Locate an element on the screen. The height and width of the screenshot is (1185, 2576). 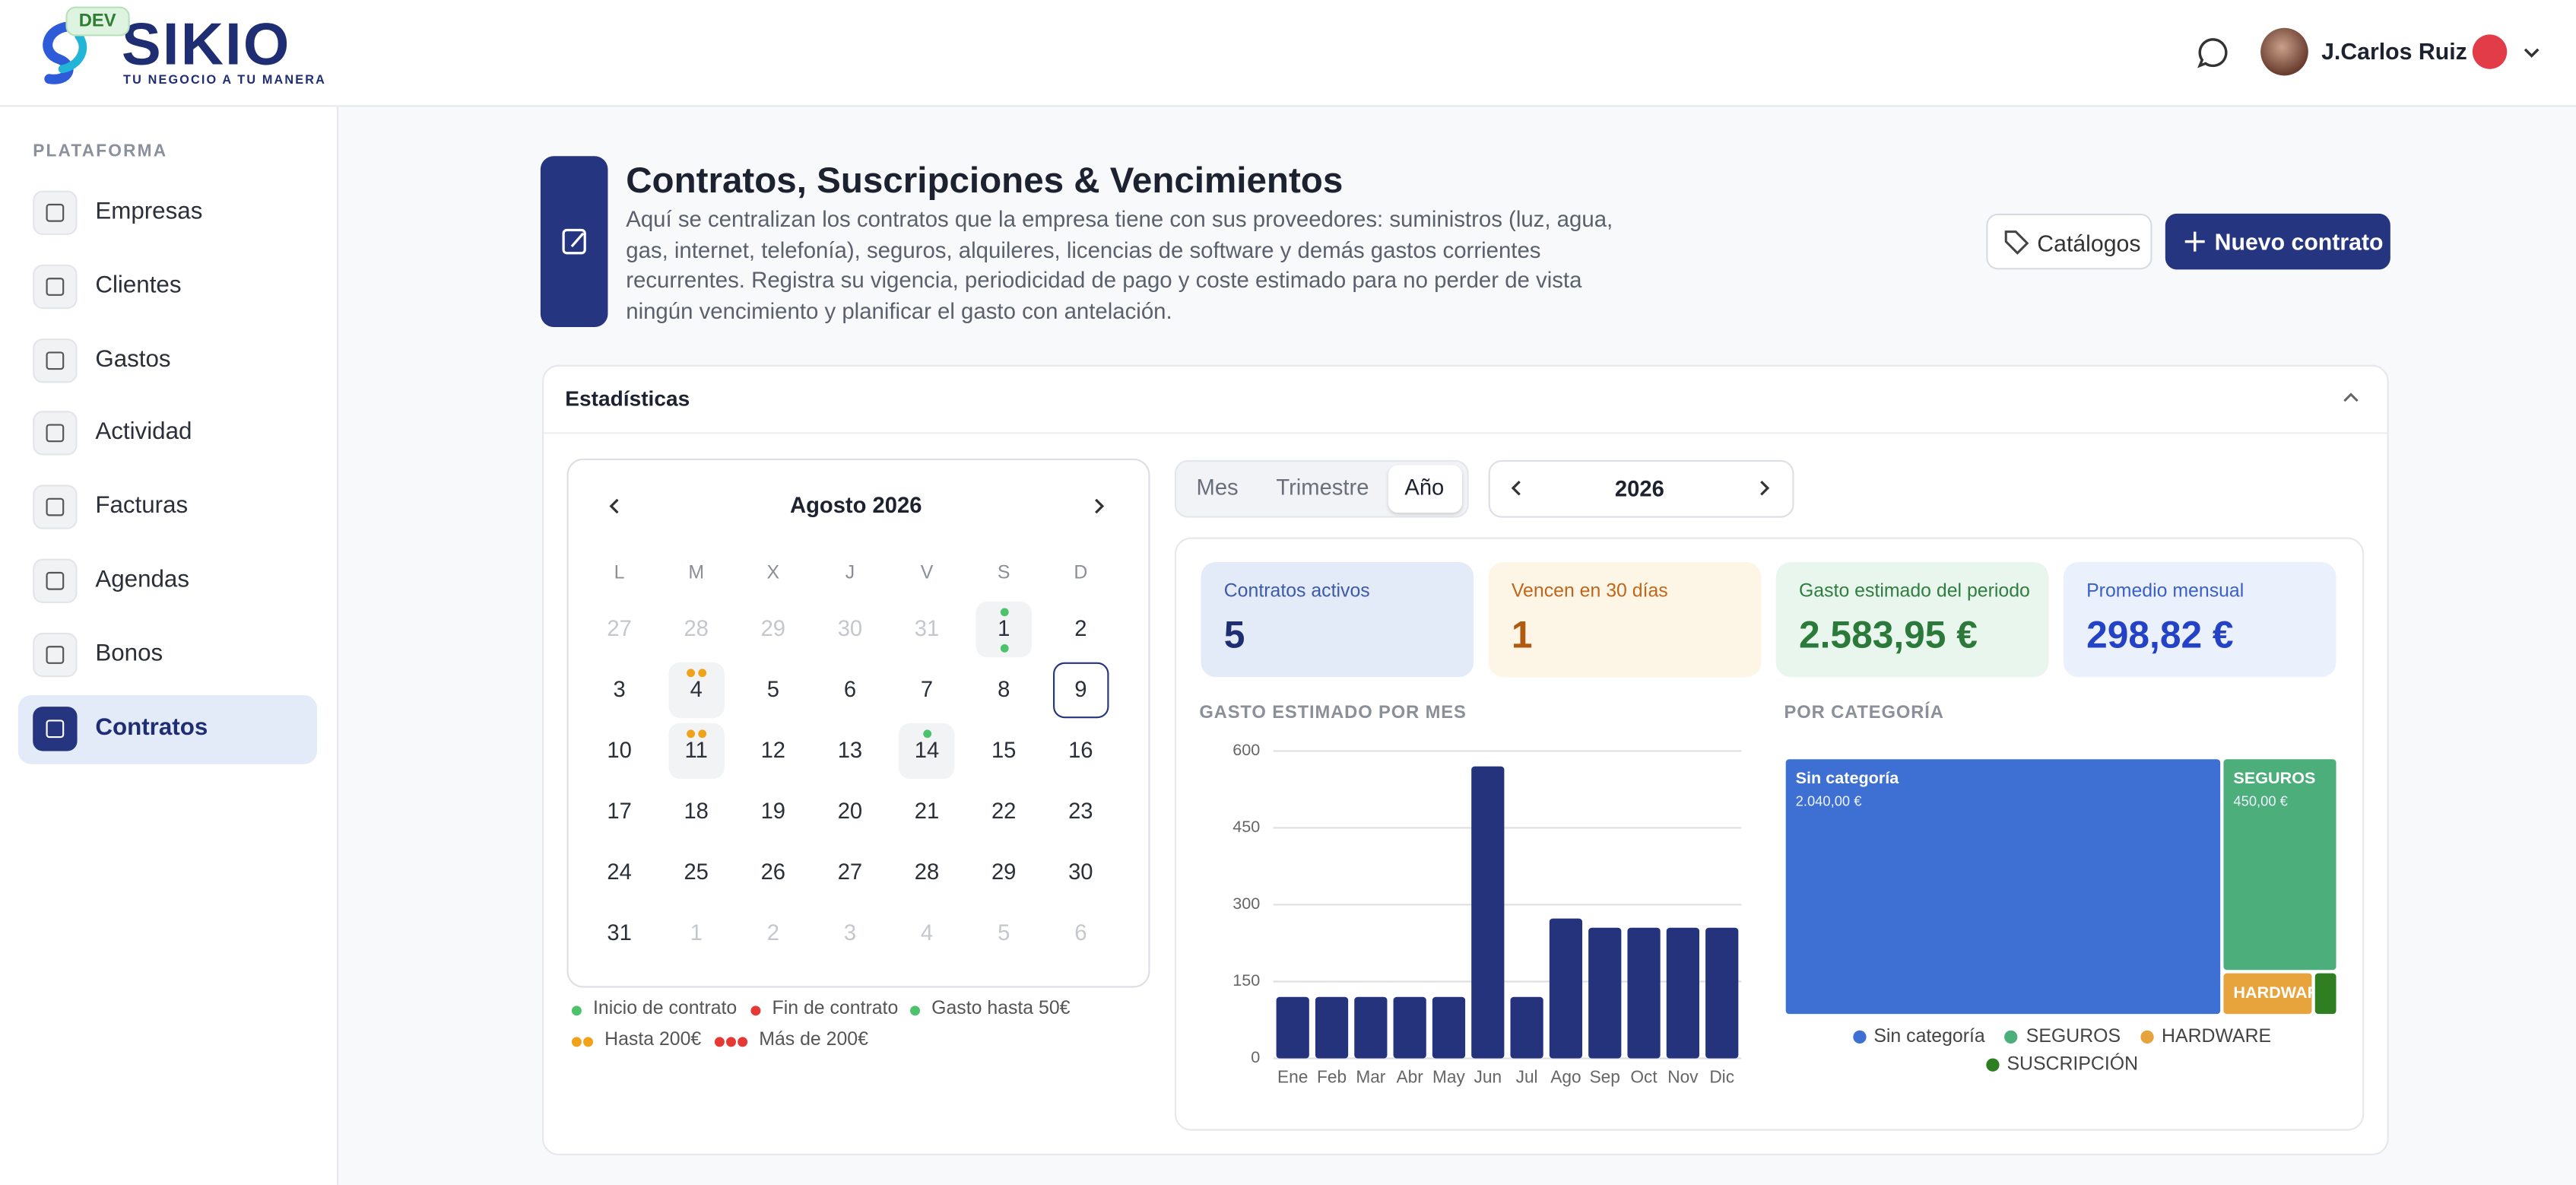
nav-item: Clientes is located at coordinates (138, 285).